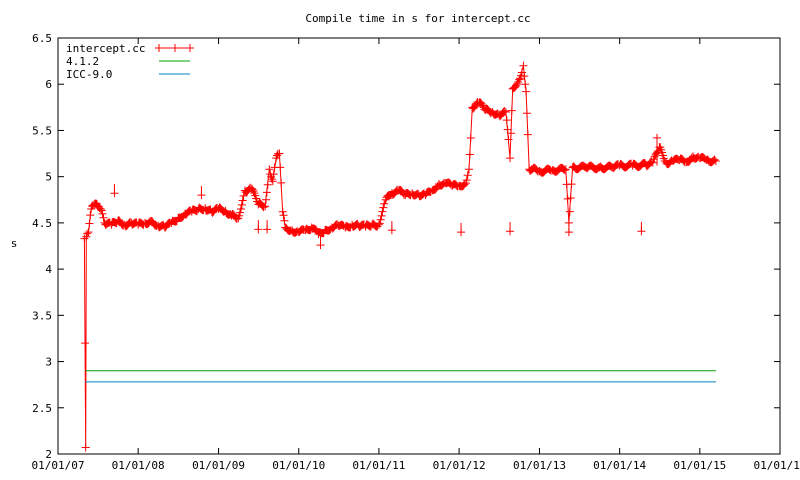 This screenshot has width=800, height=480. What do you see at coordinates (48, 269) in the screenshot?
I see `y-tick-label: 4` at bounding box center [48, 269].